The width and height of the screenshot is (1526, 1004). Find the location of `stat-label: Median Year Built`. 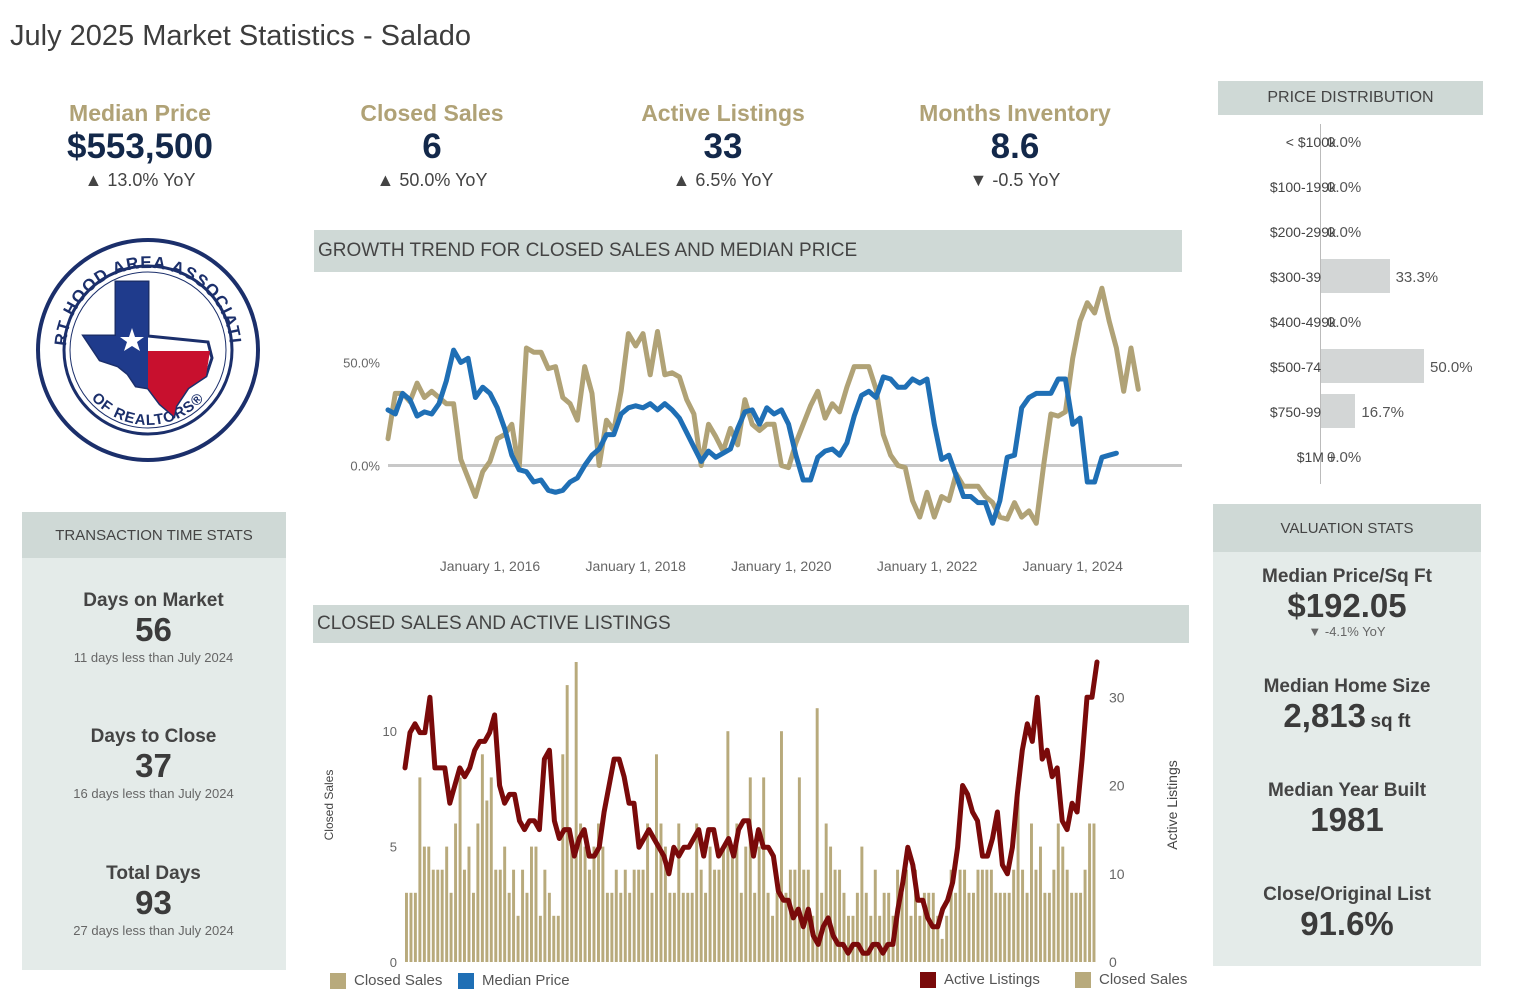

stat-label: Median Year Built is located at coordinates (1347, 790).